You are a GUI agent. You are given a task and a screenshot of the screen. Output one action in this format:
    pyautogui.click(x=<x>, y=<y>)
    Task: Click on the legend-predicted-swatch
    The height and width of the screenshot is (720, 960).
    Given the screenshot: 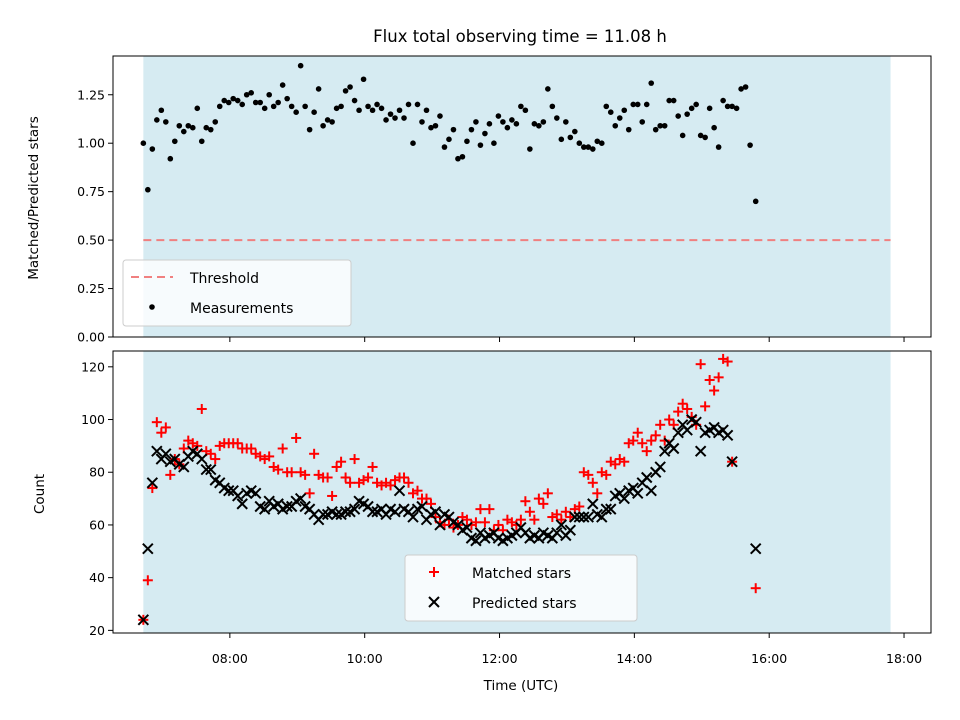 What is the action you would take?
    pyautogui.click(x=434, y=602)
    